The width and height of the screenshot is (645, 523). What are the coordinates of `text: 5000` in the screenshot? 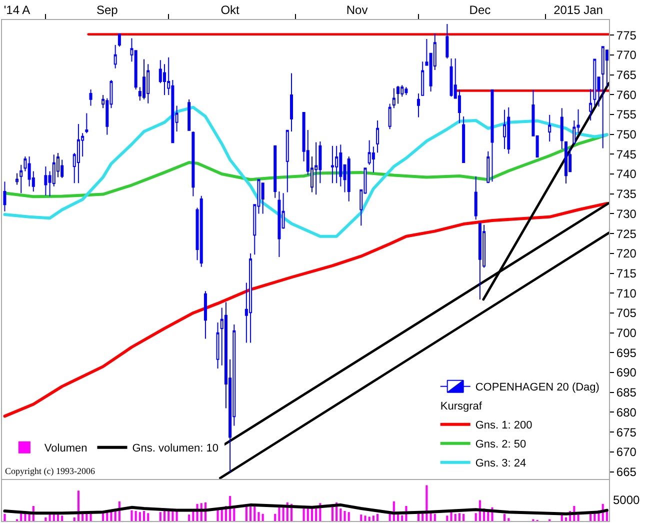 It's located at (626, 500).